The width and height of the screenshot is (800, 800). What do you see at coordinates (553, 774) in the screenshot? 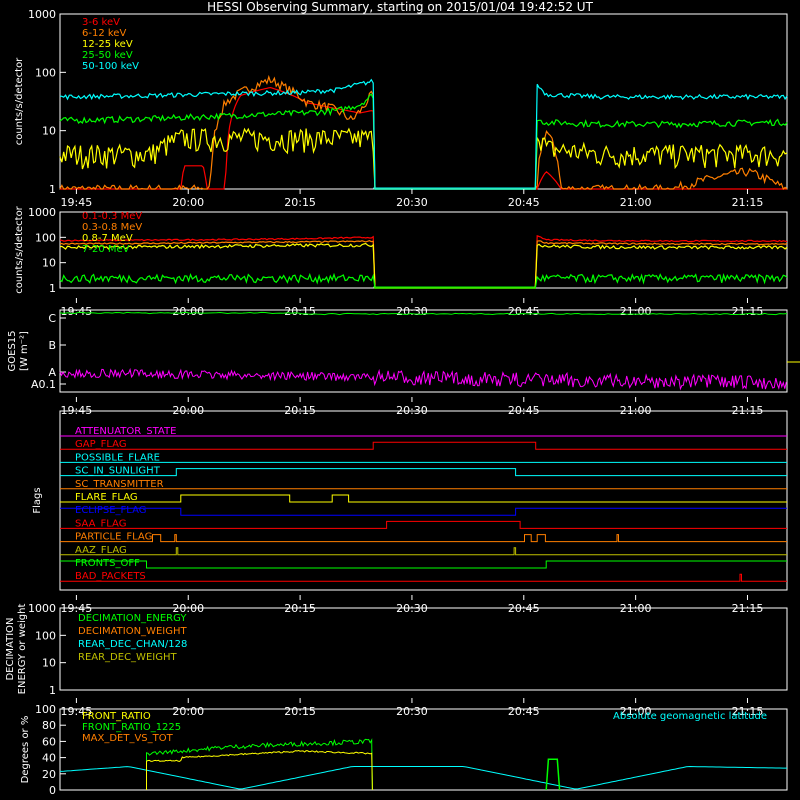
I see `series-line-spike` at bounding box center [553, 774].